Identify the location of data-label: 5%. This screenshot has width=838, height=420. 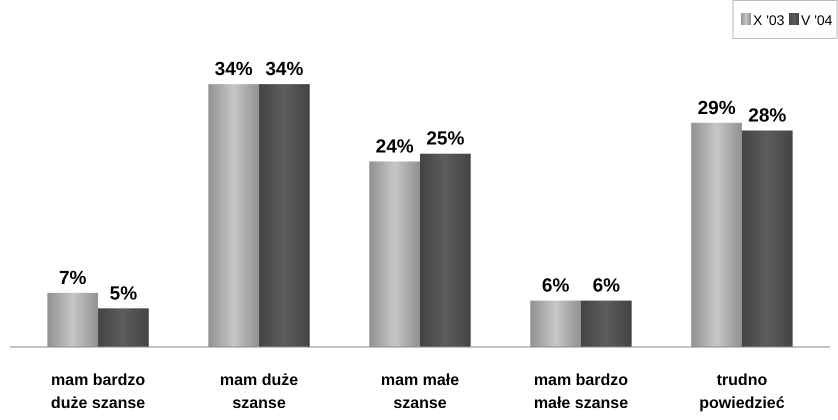
(124, 293).